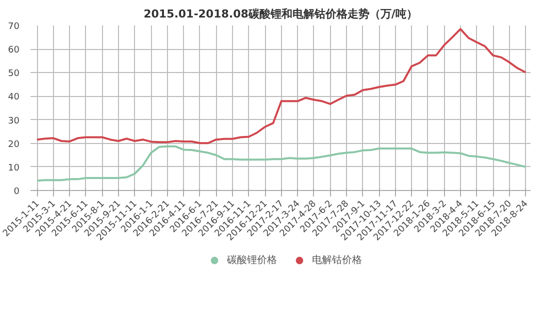 This screenshot has height=331, width=550. I want to click on y-tick-label: 0, so click(17, 192).